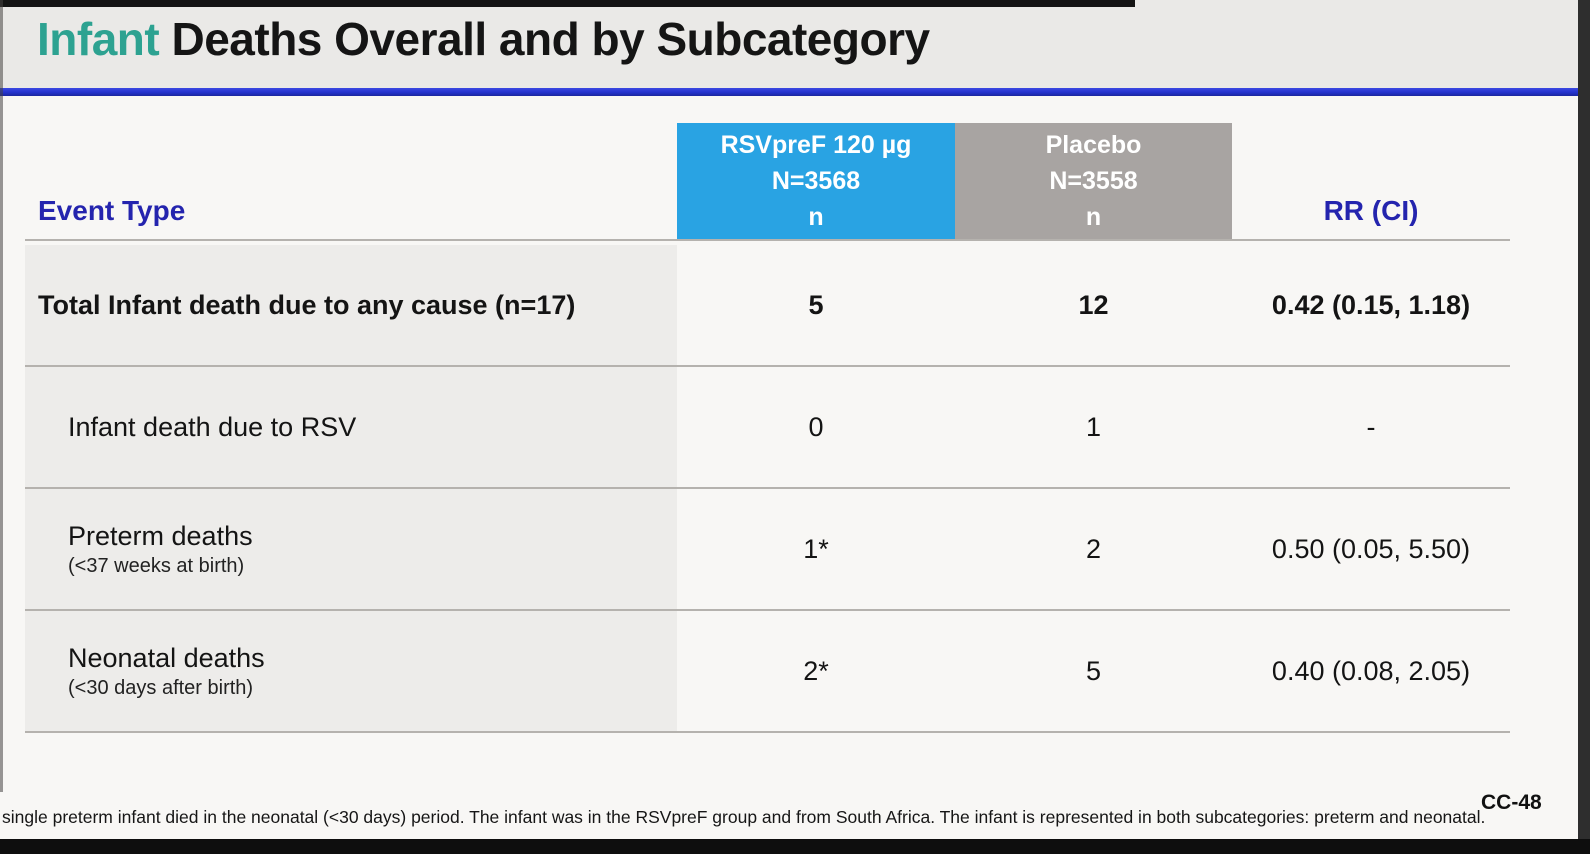 The width and height of the screenshot is (1590, 854). I want to click on video-frame-bottom-bar, so click(795, 846).